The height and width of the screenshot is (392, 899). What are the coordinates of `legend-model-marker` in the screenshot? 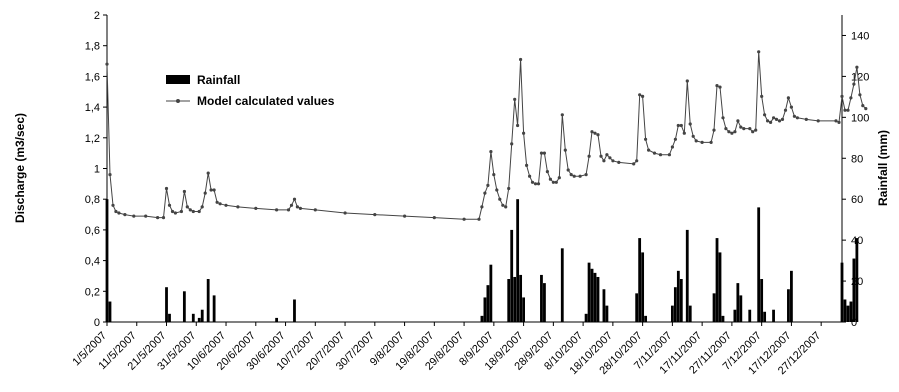 It's located at (178, 101).